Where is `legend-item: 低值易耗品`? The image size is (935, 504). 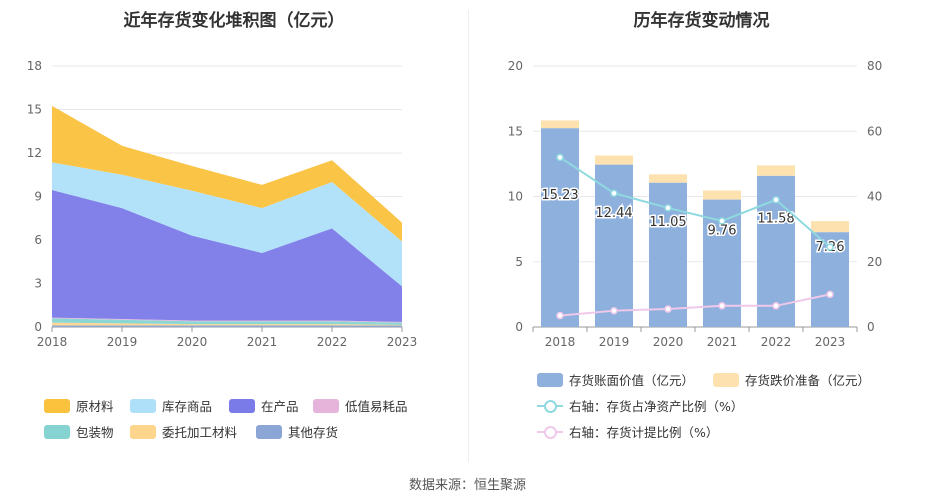
legend-item: 低值易耗品 is located at coordinates (360, 405).